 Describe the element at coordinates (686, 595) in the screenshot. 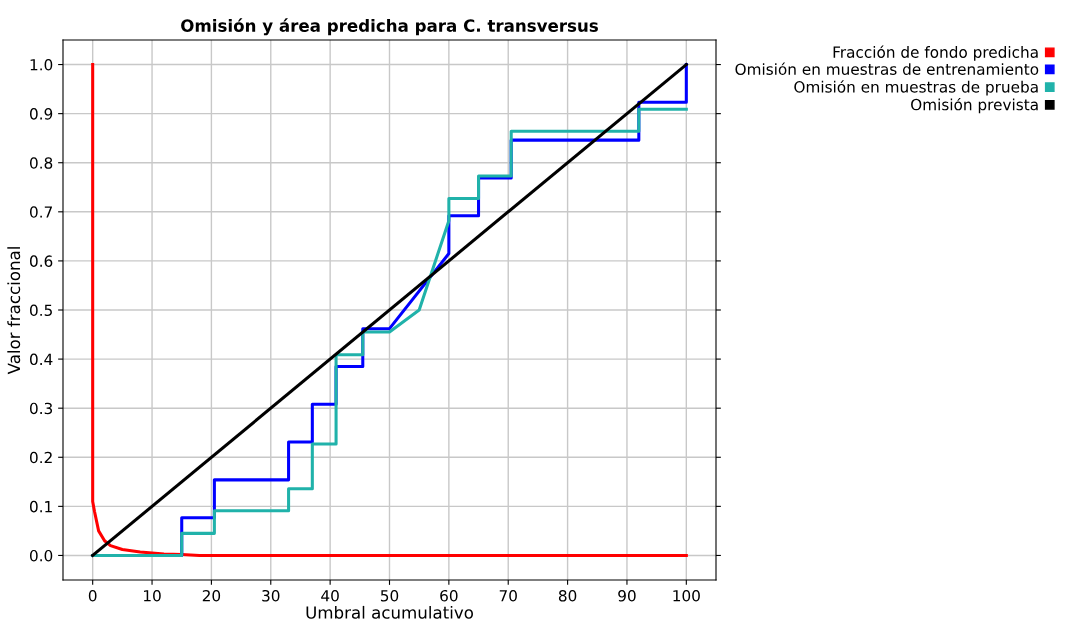

I see `x-tick-label: 100` at that location.